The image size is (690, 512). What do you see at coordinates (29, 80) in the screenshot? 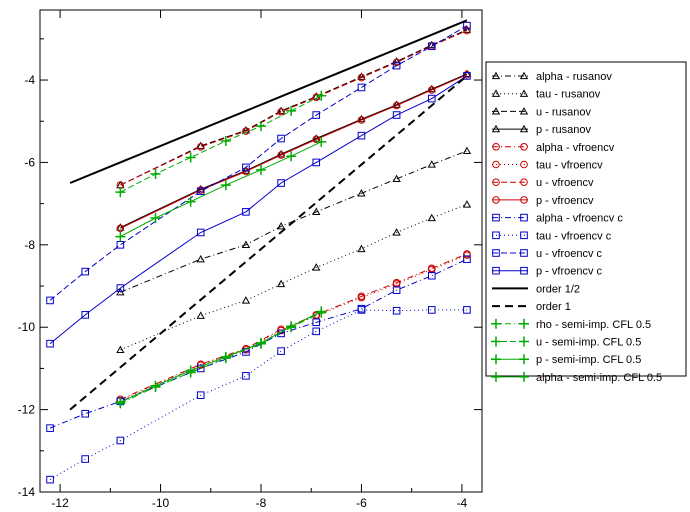
I see `y-tick-label: -4` at bounding box center [29, 80].